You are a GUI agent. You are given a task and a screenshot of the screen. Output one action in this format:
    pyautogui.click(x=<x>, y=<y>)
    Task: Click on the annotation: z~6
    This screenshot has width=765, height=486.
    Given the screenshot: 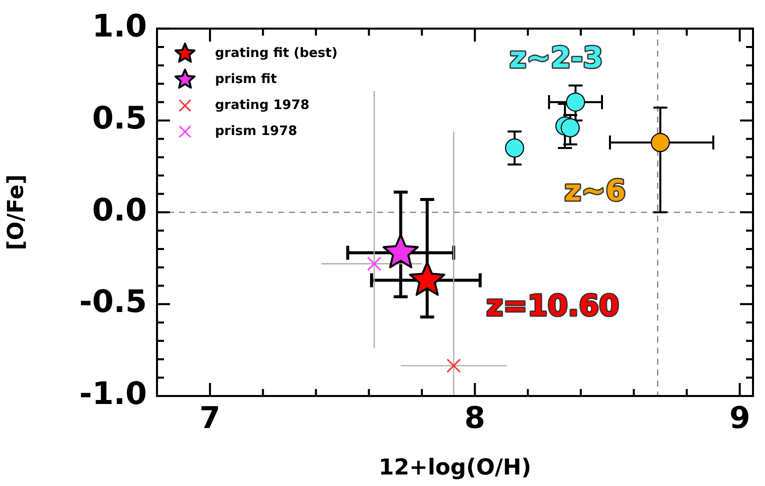 What is the action you would take?
    pyautogui.click(x=595, y=190)
    